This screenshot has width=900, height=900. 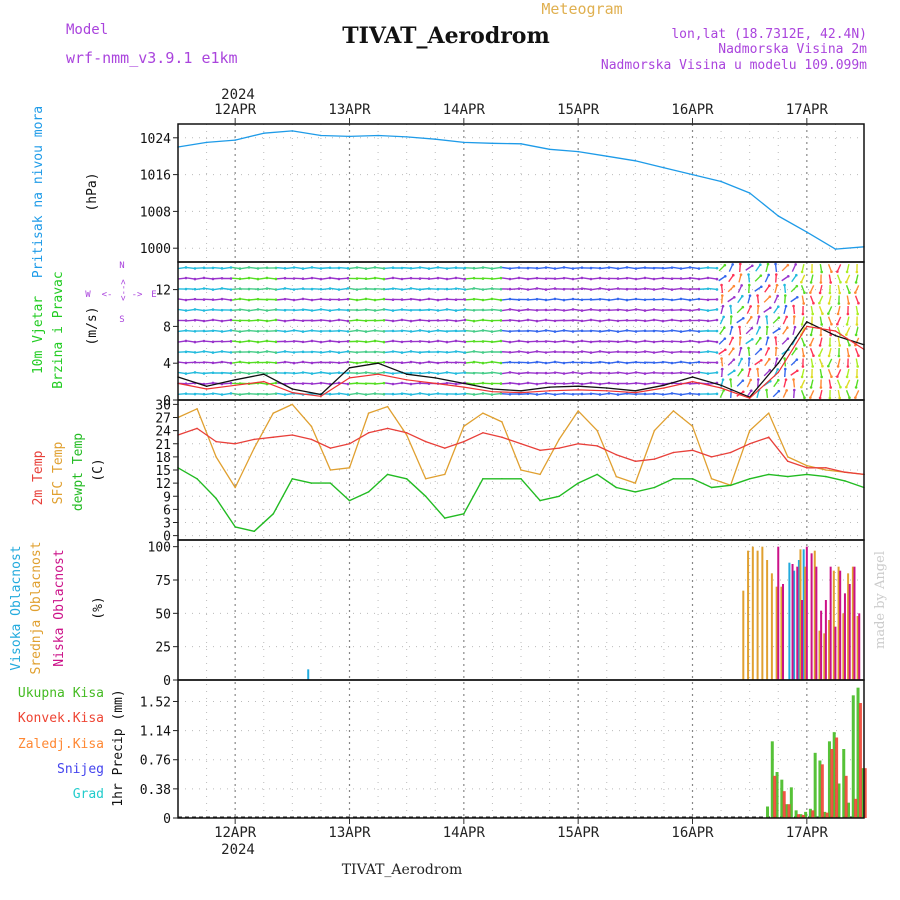 I want to click on y-tick-label: 15, so click(x=163, y=471).